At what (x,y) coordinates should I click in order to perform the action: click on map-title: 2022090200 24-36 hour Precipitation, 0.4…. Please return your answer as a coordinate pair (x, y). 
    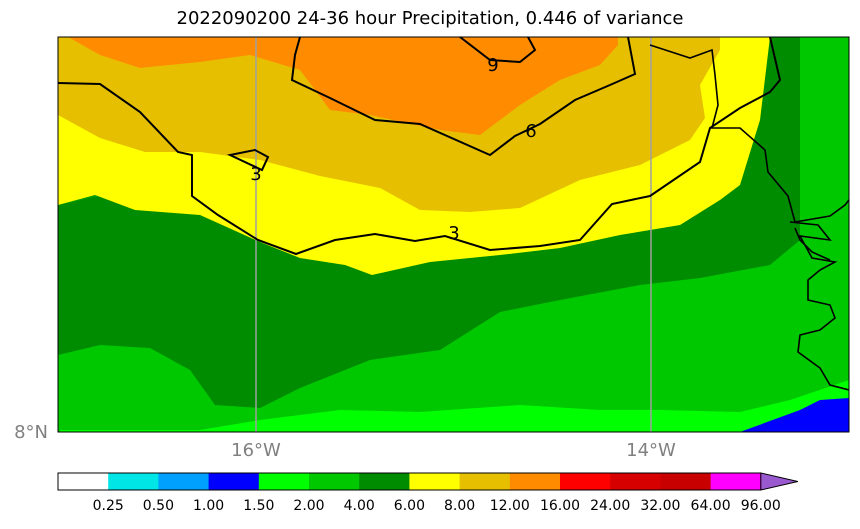
    Looking at the image, I should click on (430, 18).